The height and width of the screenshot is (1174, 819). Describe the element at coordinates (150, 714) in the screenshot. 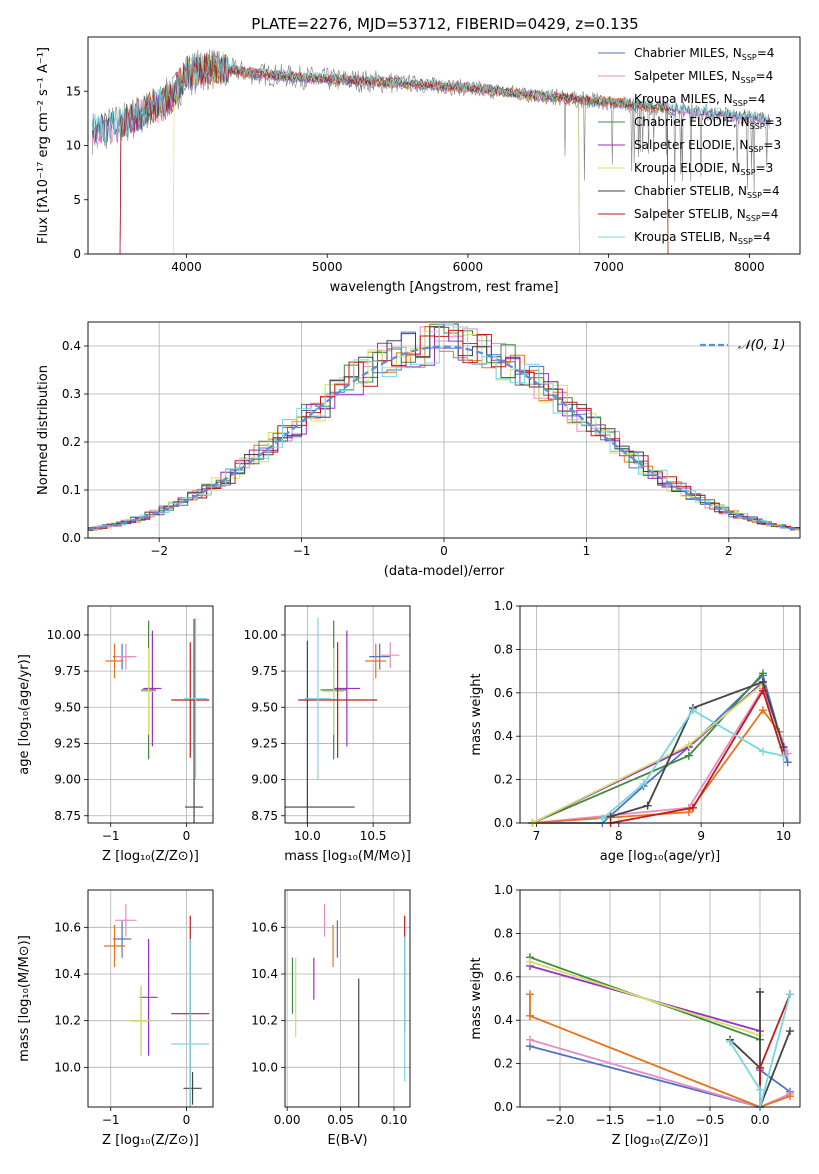

I see `age-vs-Z-frame` at that location.